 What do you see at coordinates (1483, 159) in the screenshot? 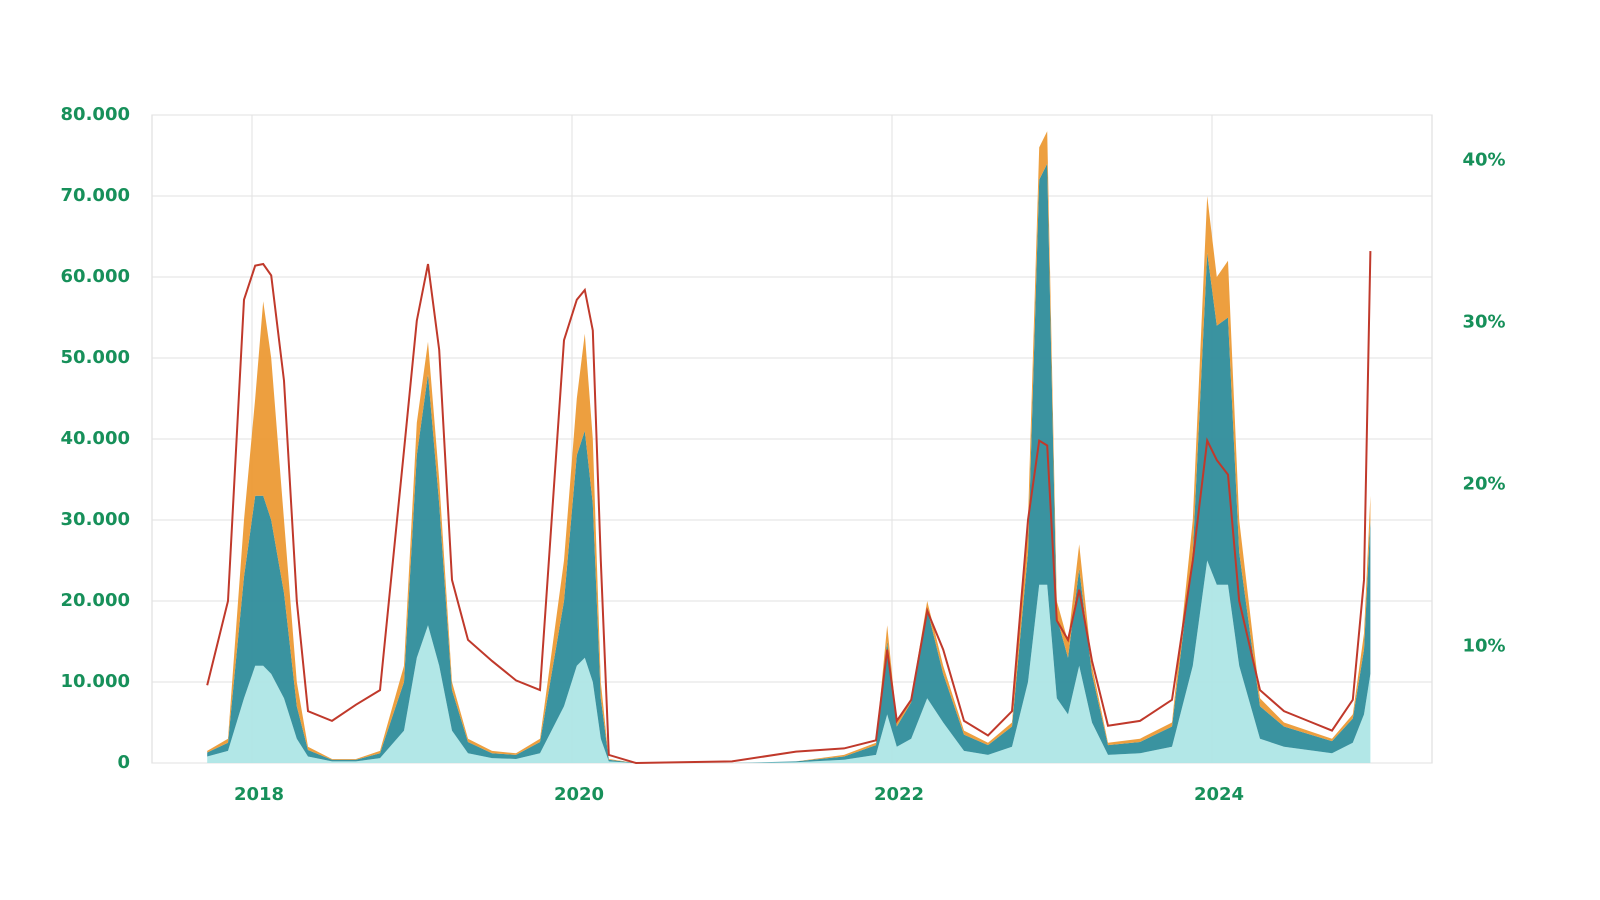
I see `y2-tick-label: 40%` at bounding box center [1483, 159].